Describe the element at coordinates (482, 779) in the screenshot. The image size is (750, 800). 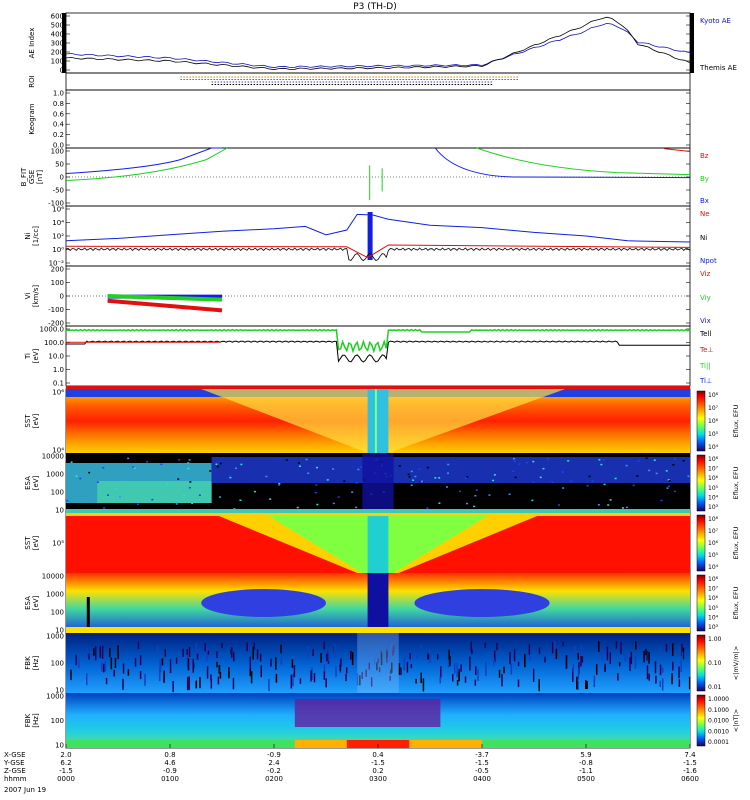
I see `x-tick-label: 0400` at that location.